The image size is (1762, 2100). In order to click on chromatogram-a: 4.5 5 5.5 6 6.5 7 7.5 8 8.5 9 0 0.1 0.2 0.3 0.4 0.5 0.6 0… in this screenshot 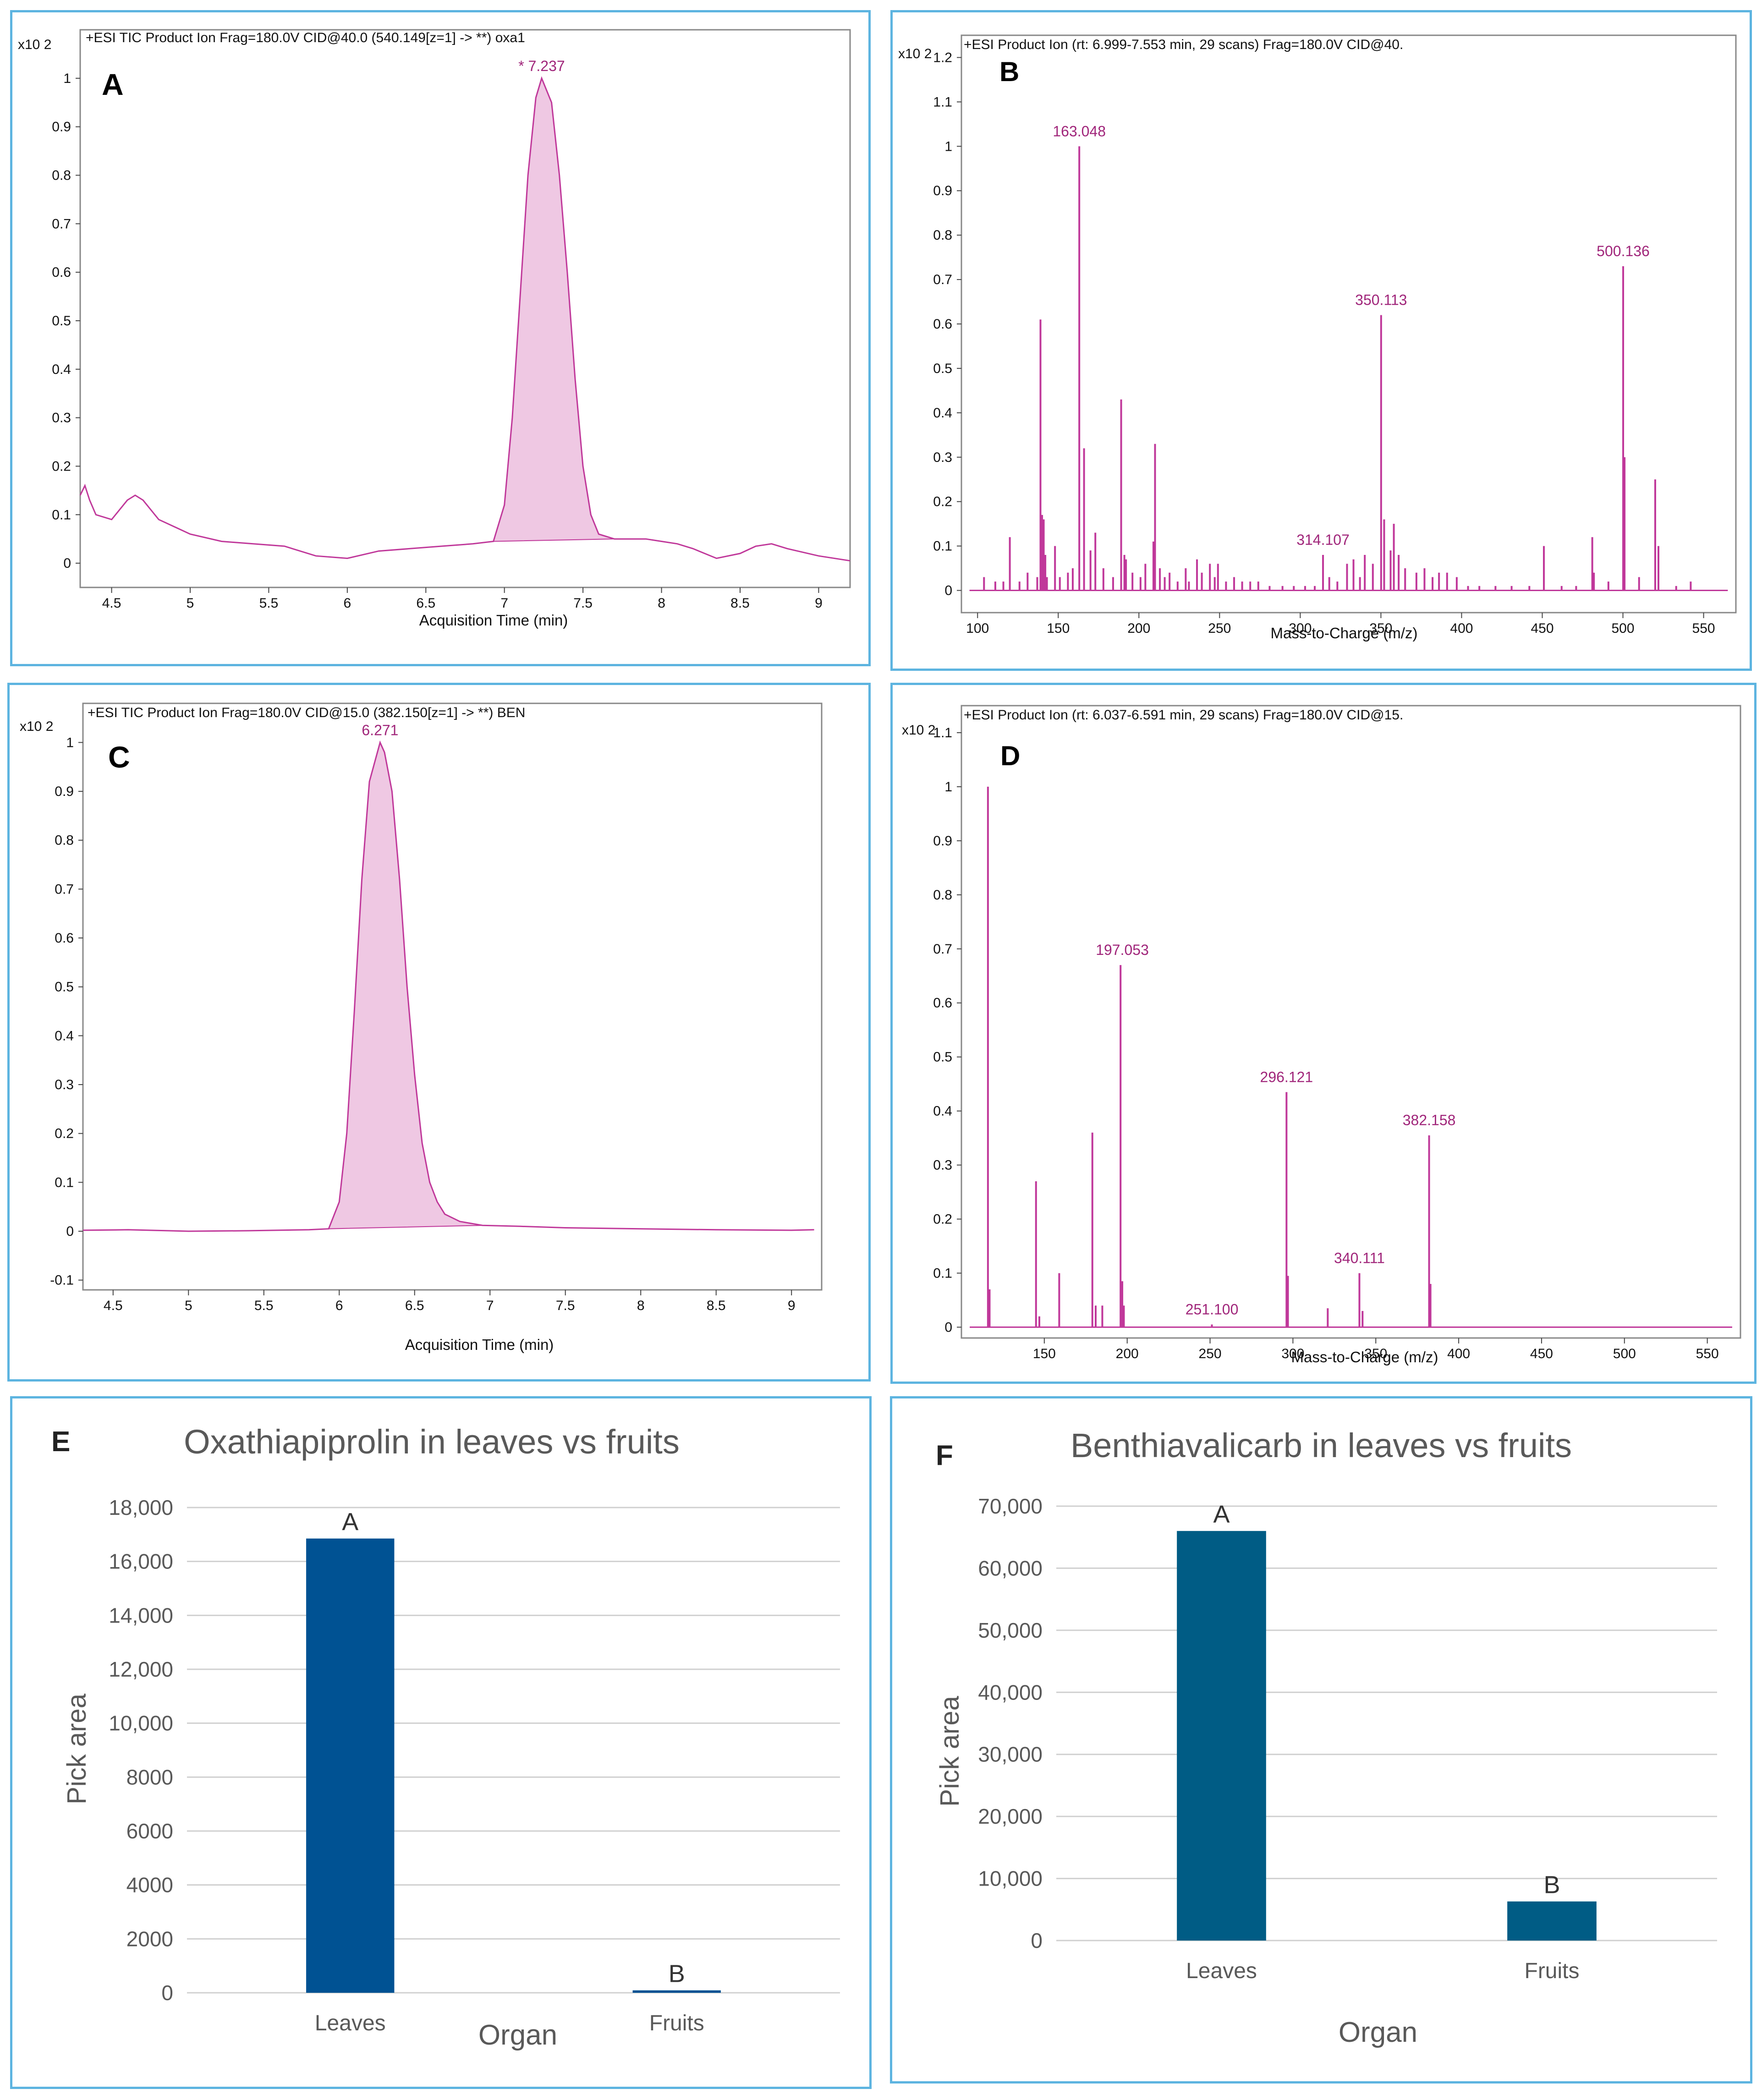, I will do `click(451, 334)`.